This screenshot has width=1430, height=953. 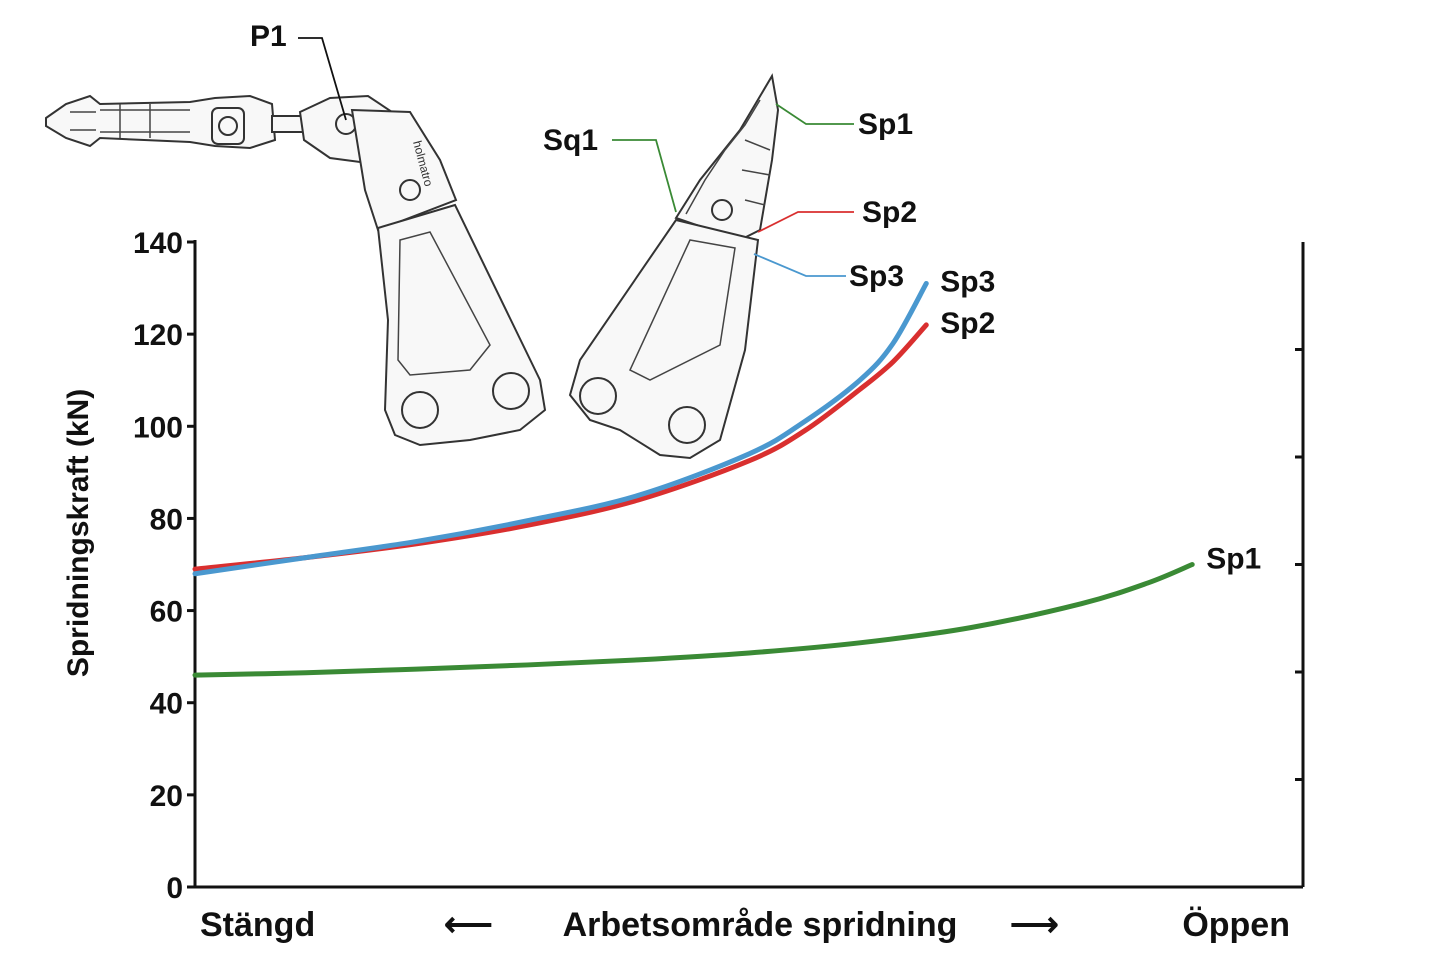 What do you see at coordinates (268, 36) in the screenshot?
I see `label-p1: P1` at bounding box center [268, 36].